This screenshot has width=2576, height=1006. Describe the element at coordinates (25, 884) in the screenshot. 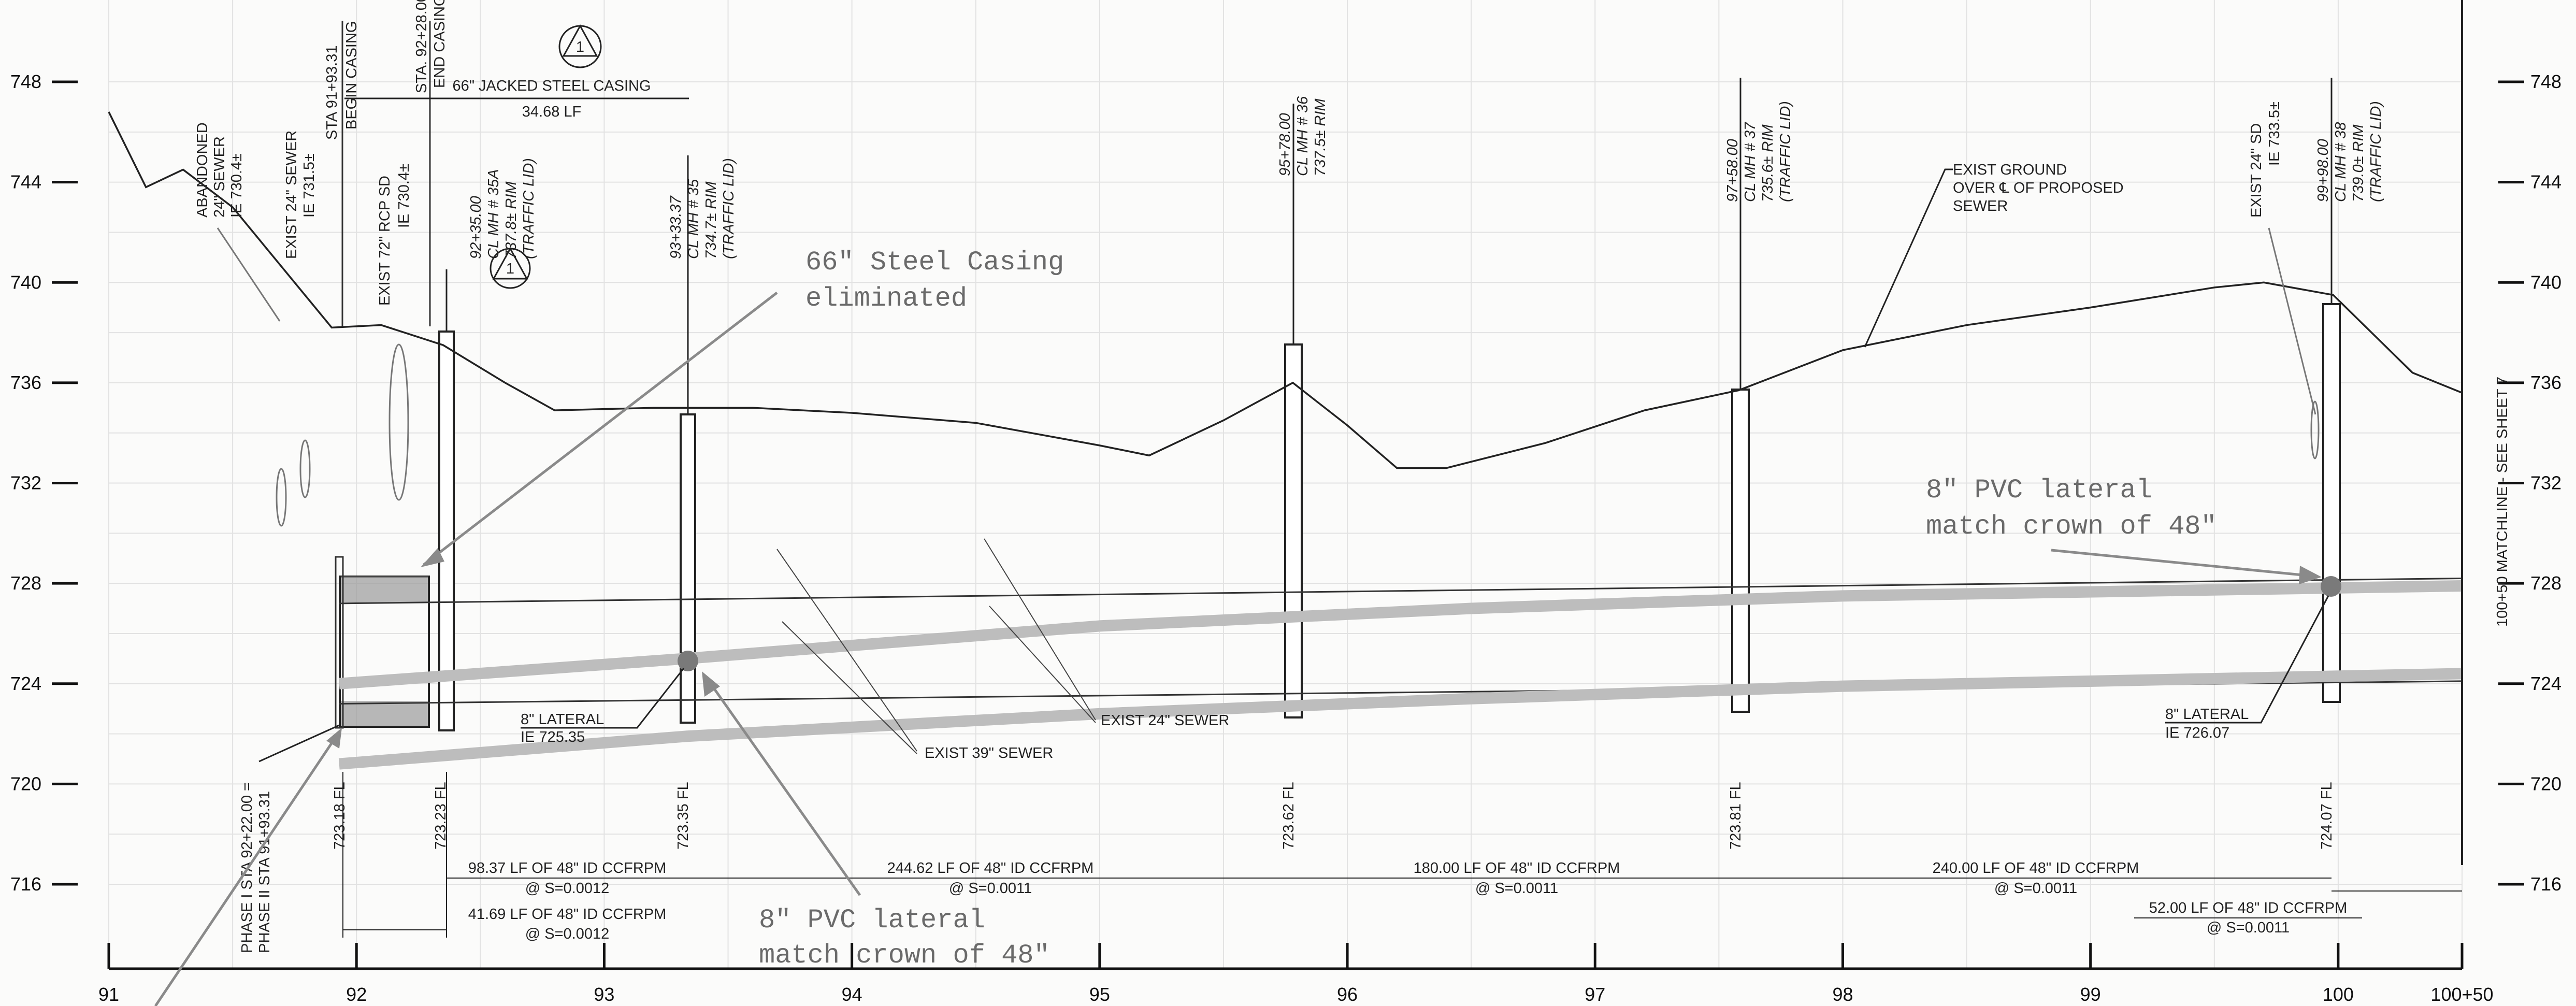

I see `elevation-label-left: 716` at that location.